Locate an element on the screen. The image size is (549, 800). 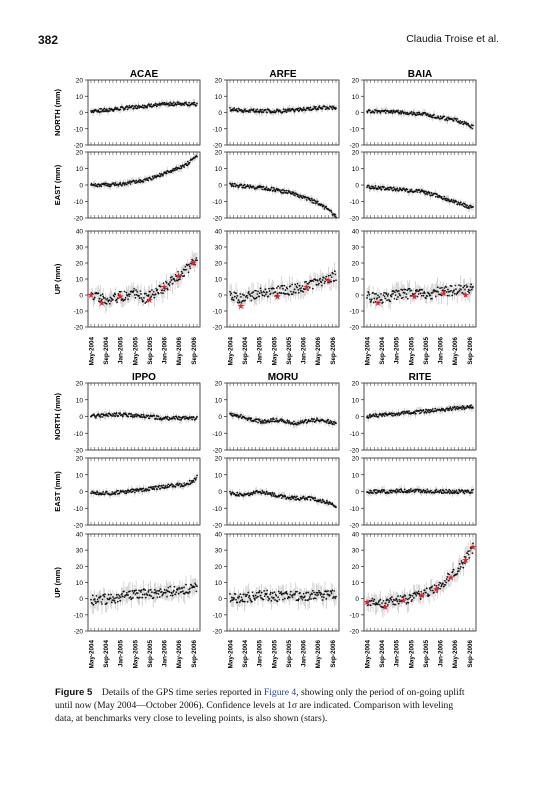
x-tick-label: Jan-2005 is located at coordinates (397, 350).